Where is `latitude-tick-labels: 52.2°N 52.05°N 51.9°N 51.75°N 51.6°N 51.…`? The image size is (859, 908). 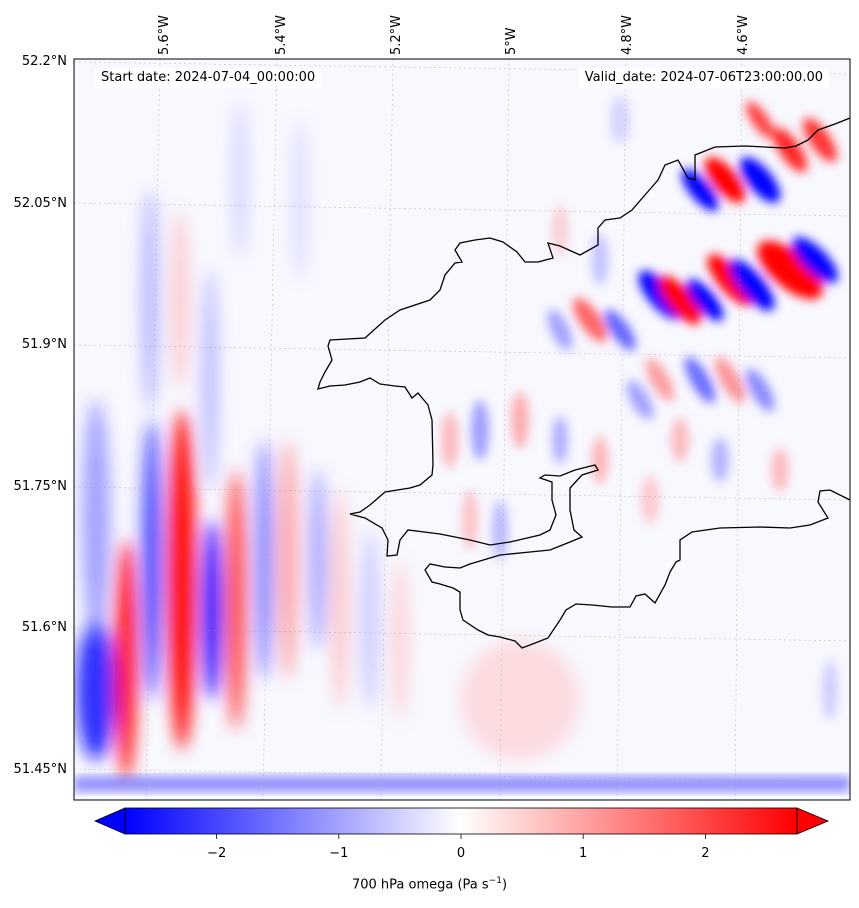 latitude-tick-labels: 52.2°N 52.05°N 51.9°N 51.75°N 51.6°N 51.… is located at coordinates (40, 415).